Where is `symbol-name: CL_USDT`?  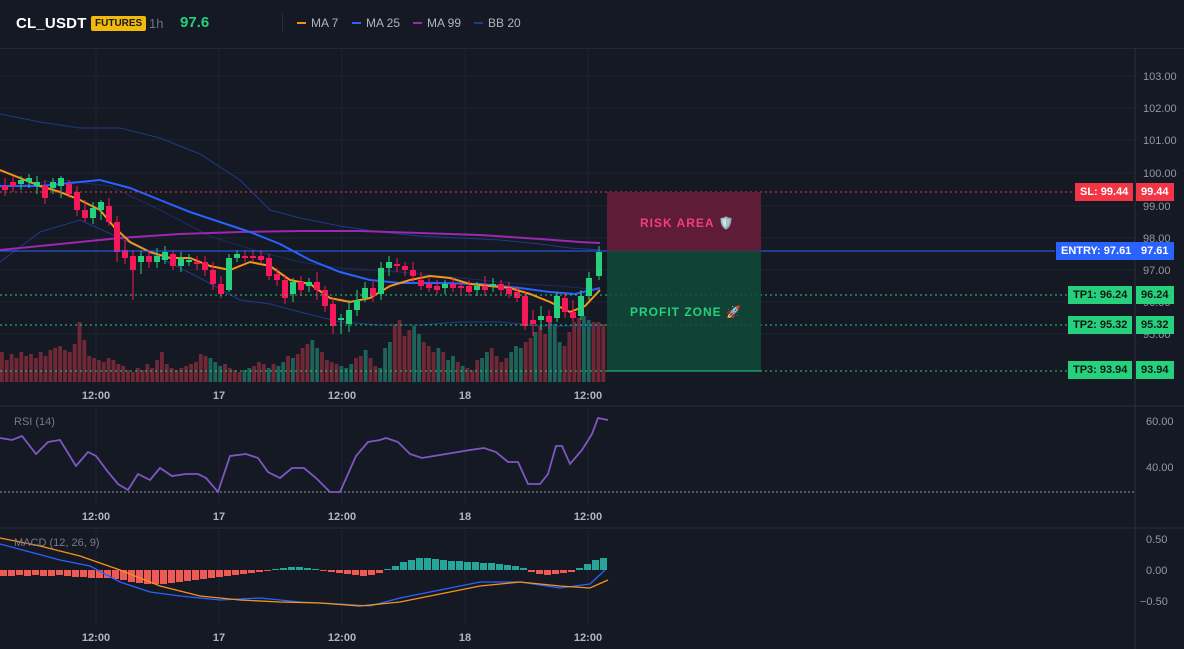 symbol-name: CL_USDT is located at coordinates (51, 23).